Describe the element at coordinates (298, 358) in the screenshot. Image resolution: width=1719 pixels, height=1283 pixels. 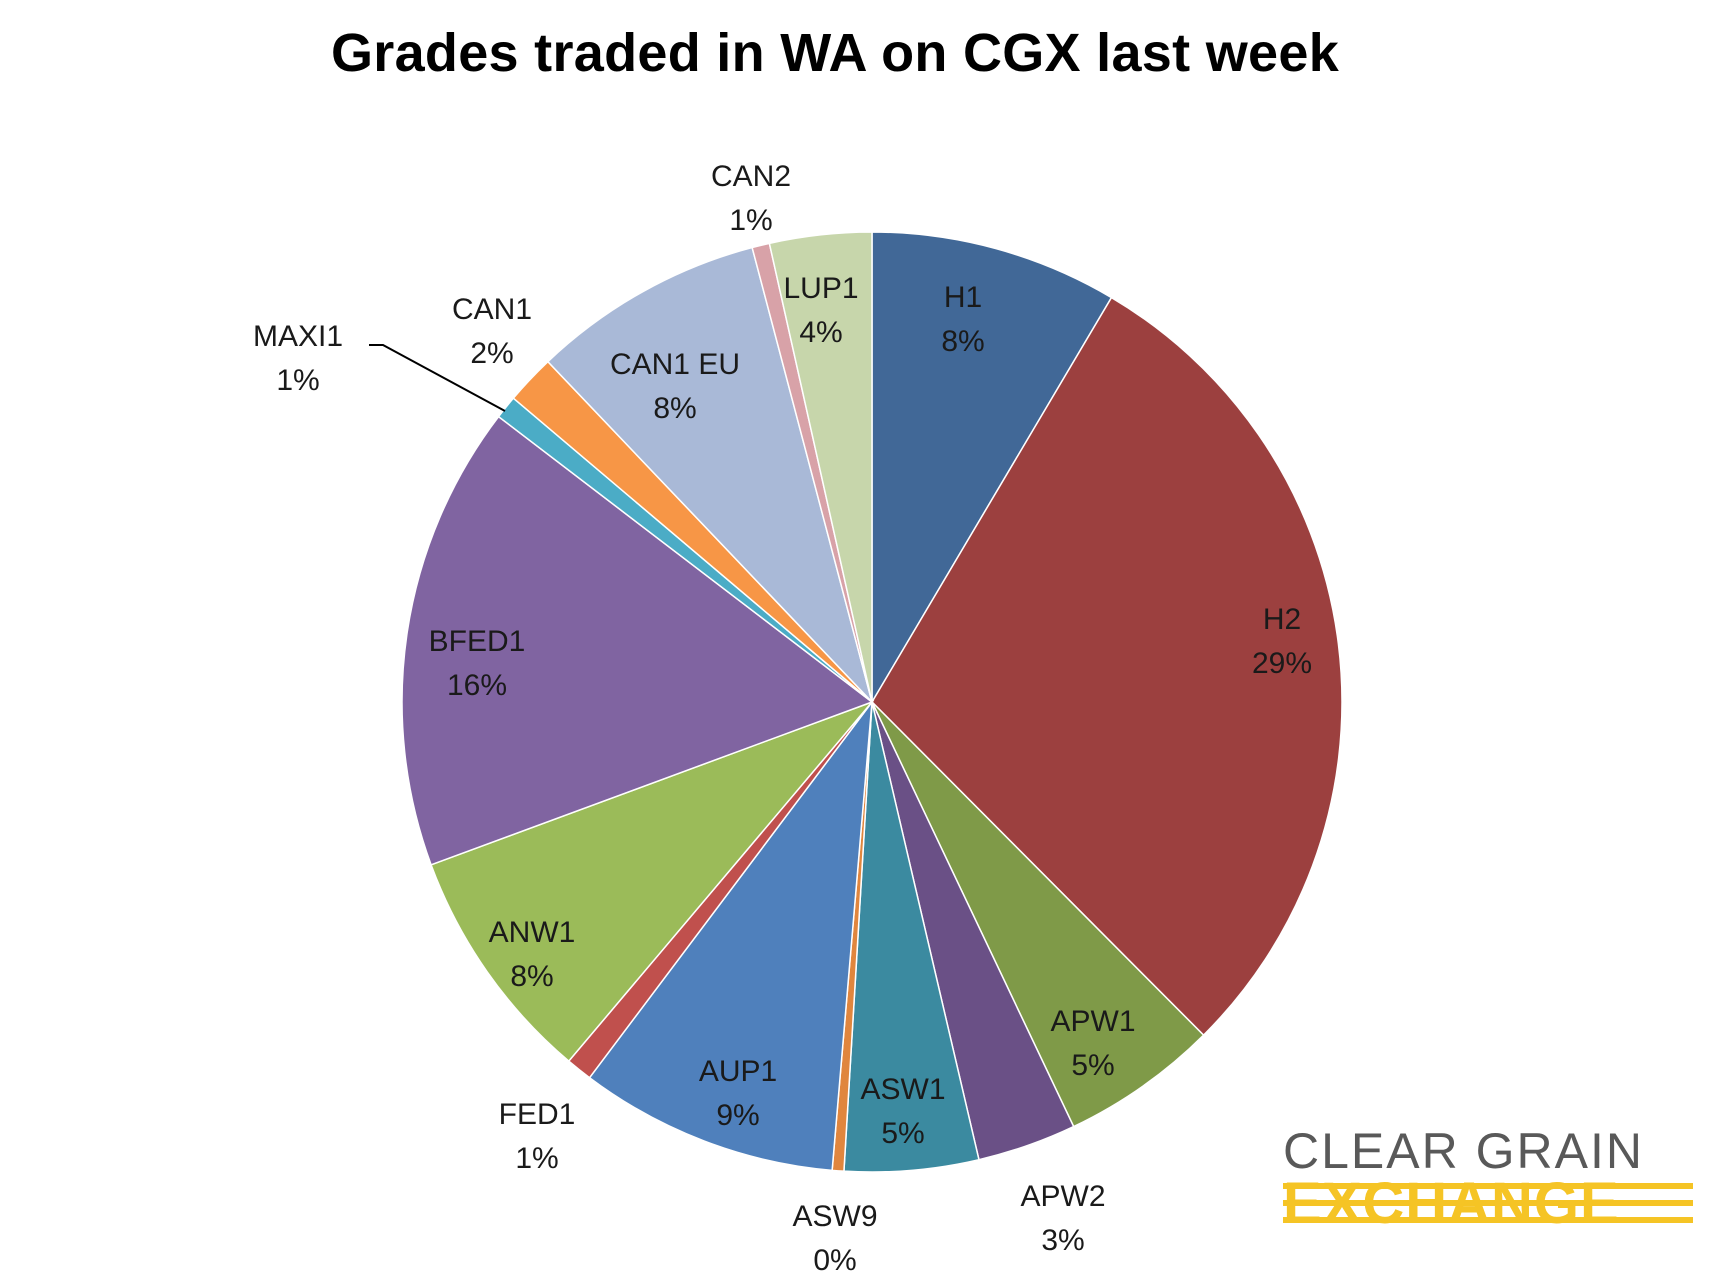
I see `slice-label-maxi1: MAXI1 1%` at that location.